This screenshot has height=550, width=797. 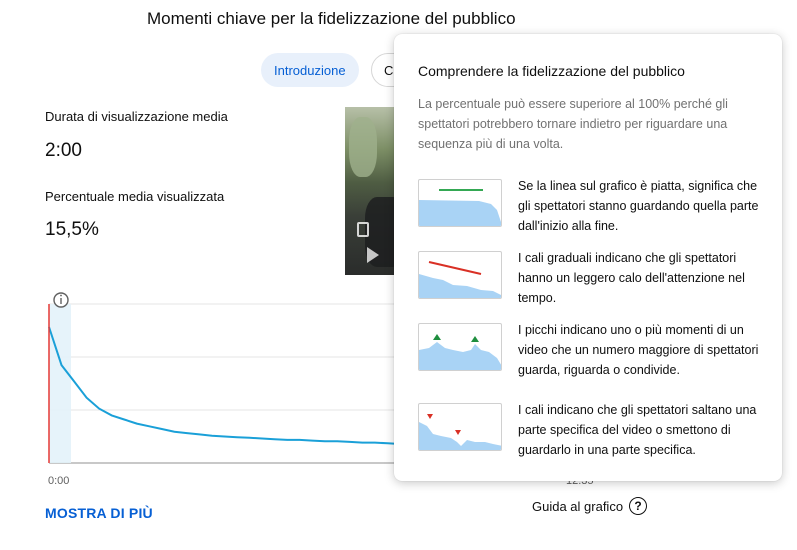 I want to click on x-tick-start: 0:00, so click(x=59, y=481).